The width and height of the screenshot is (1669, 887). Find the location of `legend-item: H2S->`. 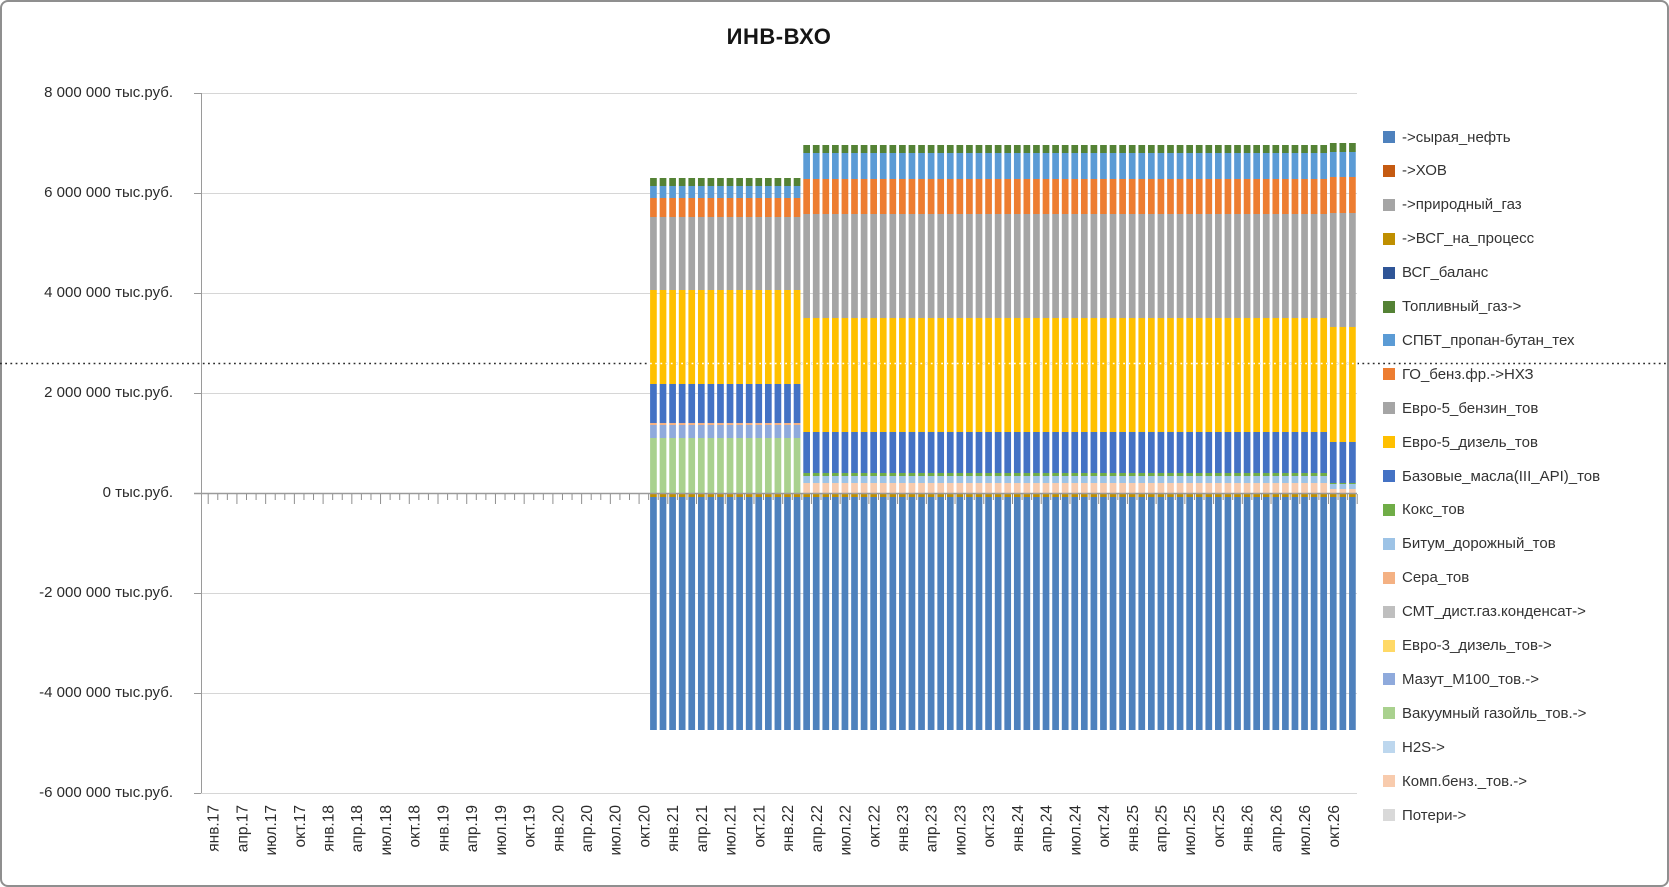

legend-item: H2S-> is located at coordinates (1414, 747).